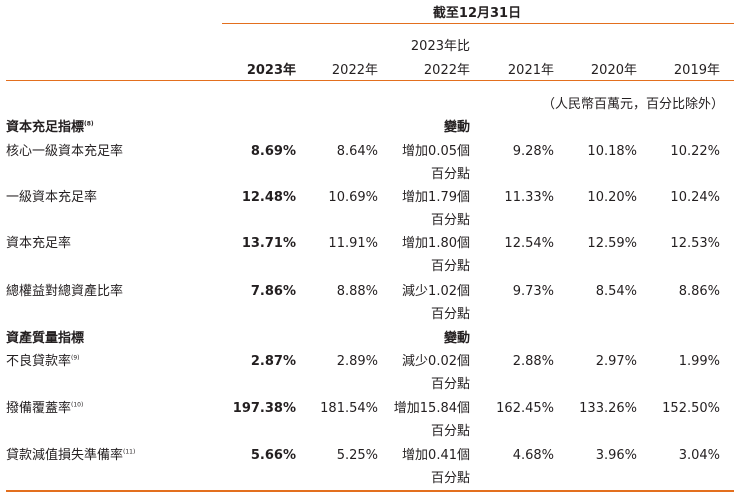 The width and height of the screenshot is (734, 495). What do you see at coordinates (436, 197) in the screenshot?
I see `value-change-line1: 增加1.79個` at bounding box center [436, 197].